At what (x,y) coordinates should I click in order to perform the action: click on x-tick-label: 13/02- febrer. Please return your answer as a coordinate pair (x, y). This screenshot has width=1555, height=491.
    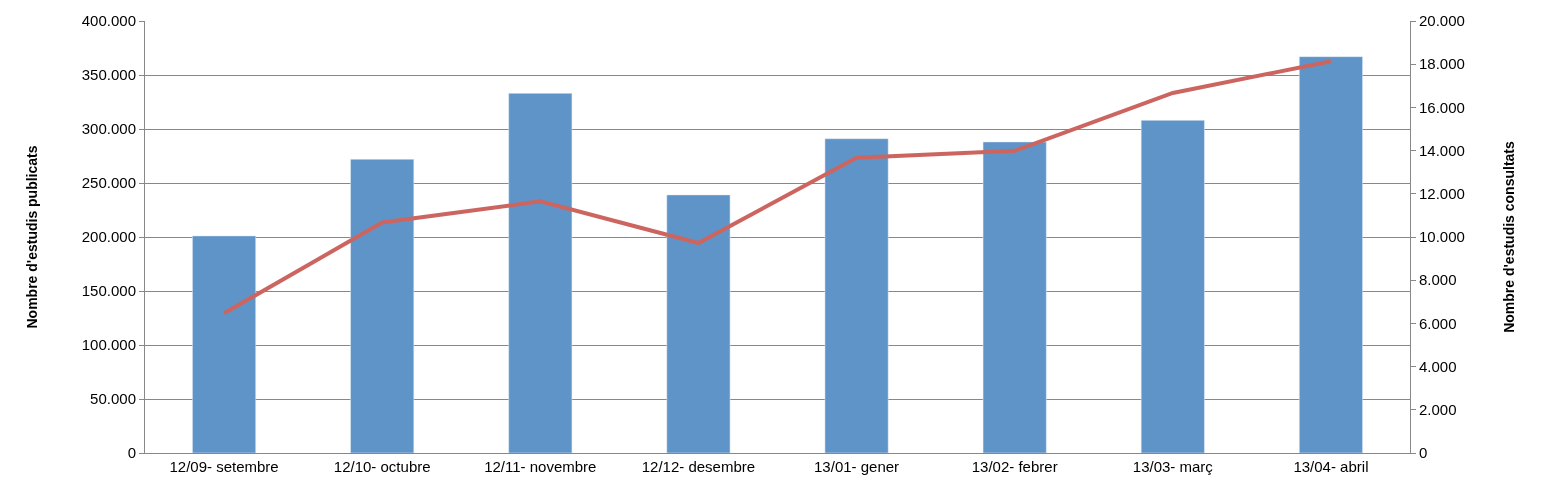
    Looking at the image, I should click on (1014, 466).